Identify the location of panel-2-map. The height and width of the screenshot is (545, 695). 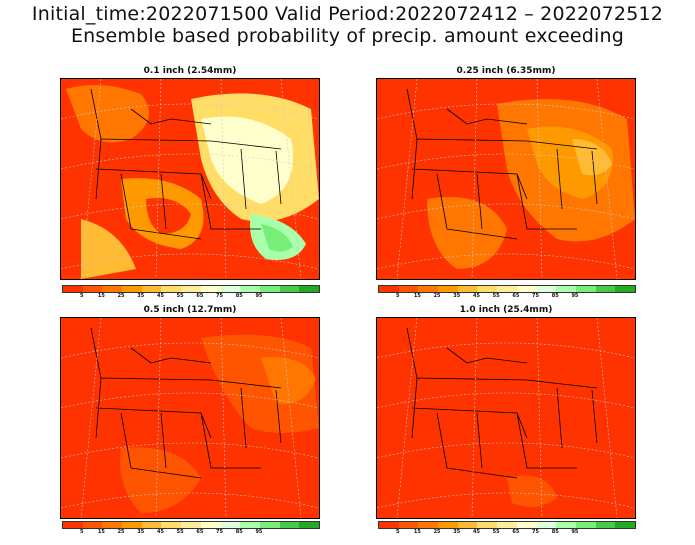
(506, 179).